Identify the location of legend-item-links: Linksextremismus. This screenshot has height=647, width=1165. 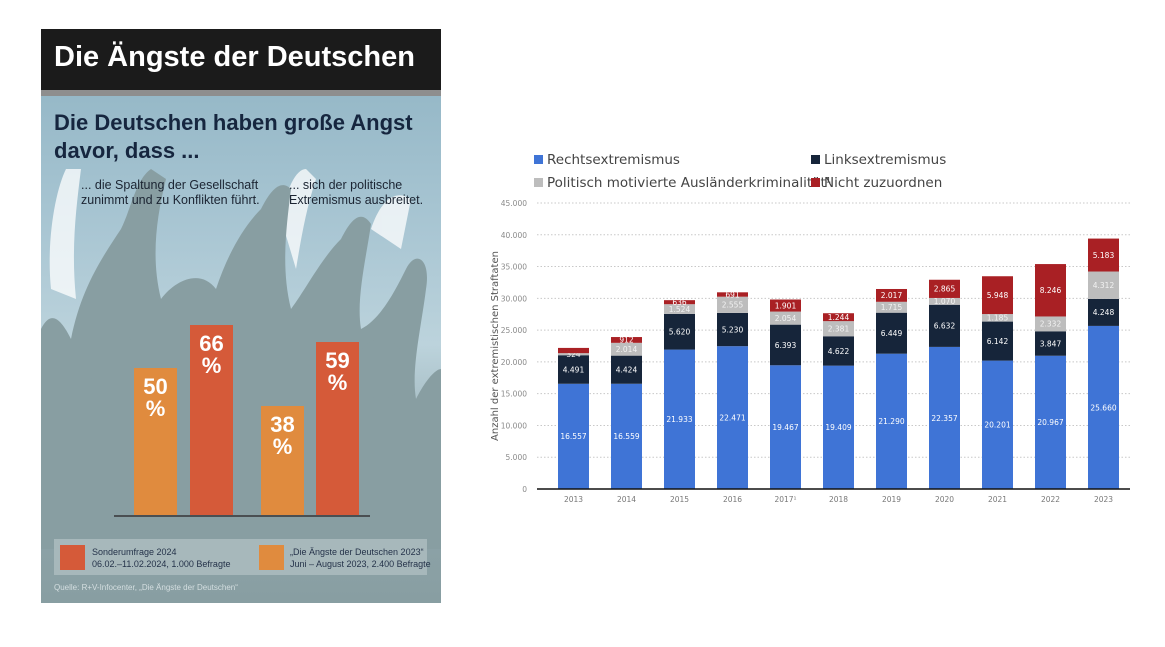
(878, 160).